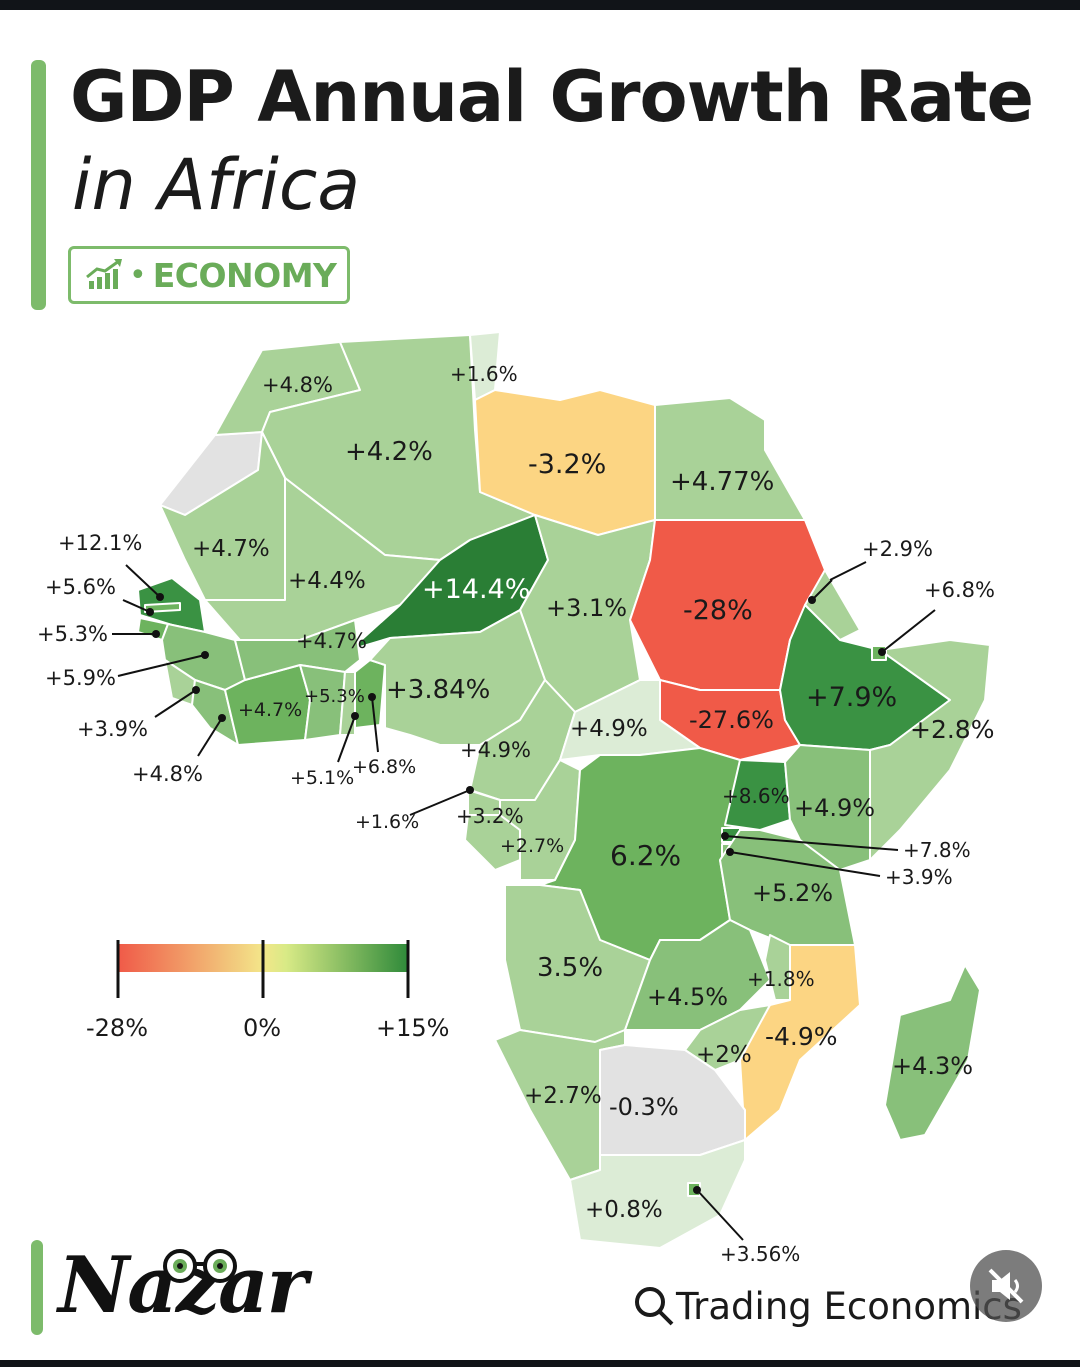 This screenshot has height=1367, width=1080. Describe the element at coordinates (387, 822) in the screenshot. I see `label-equatorial-guinea: +1.6%` at that location.